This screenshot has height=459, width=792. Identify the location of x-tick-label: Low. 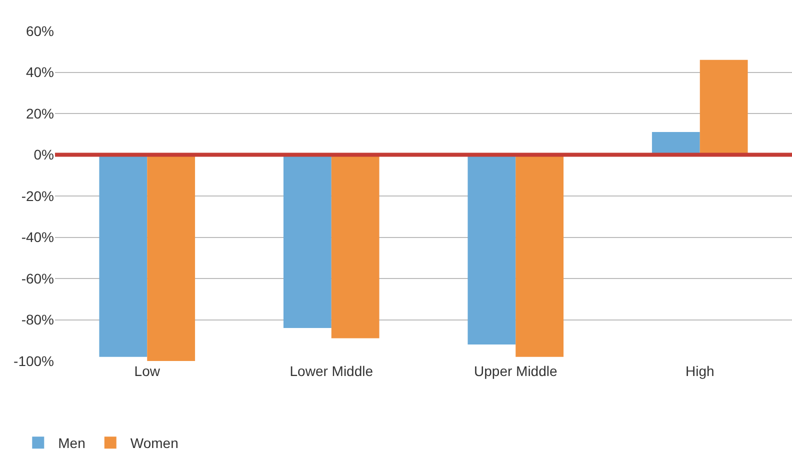
(147, 371).